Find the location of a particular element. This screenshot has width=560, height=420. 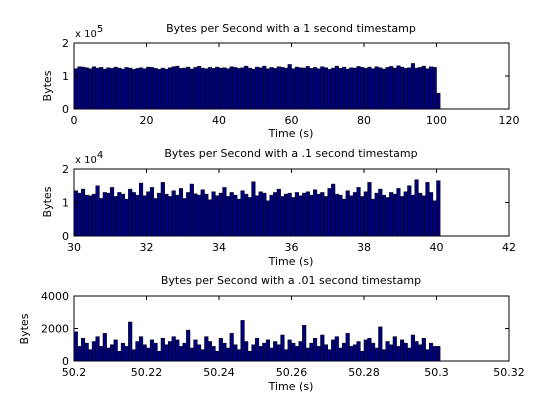

x-tick-label: 34 is located at coordinates (219, 247).